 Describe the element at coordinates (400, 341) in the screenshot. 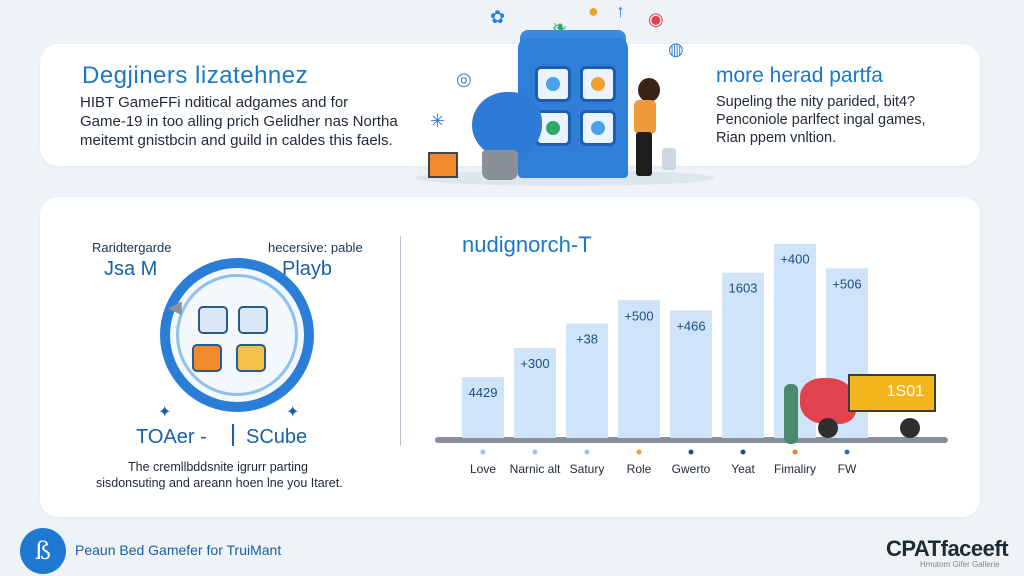

I see `section-divider` at that location.